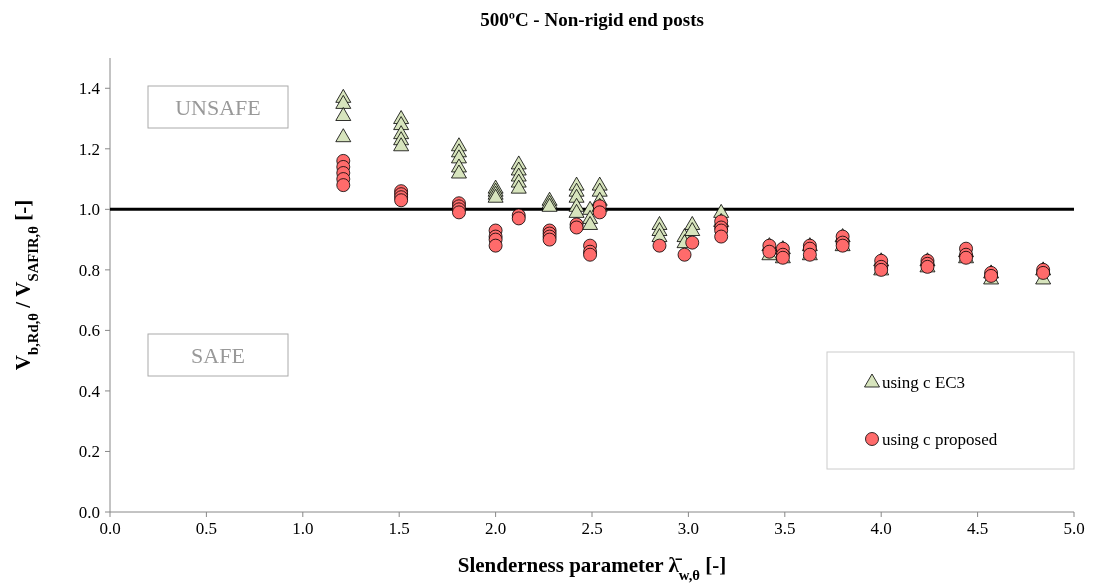 The image size is (1093, 583). I want to click on x-tick-label: 4.0, so click(881, 528).